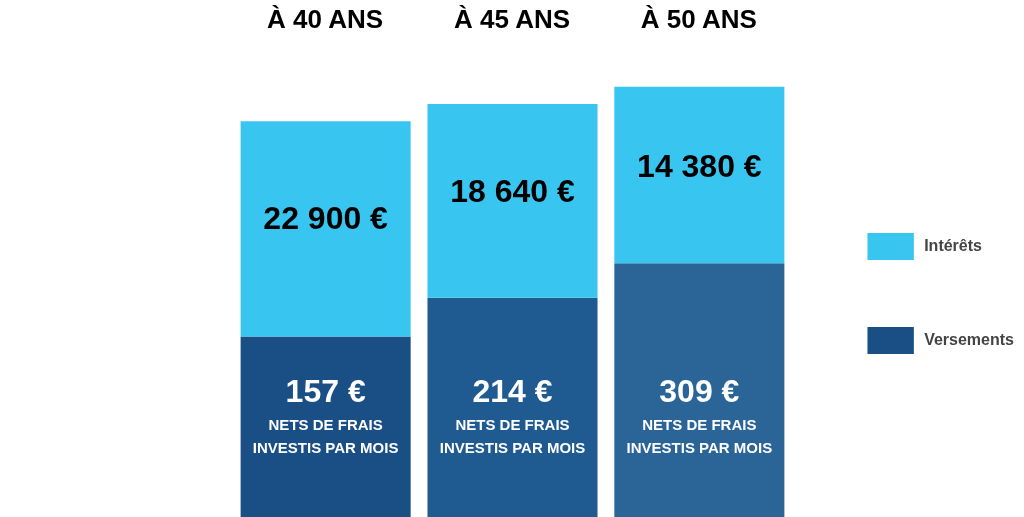  I want to click on annotation: 18 640 €, so click(512, 191).